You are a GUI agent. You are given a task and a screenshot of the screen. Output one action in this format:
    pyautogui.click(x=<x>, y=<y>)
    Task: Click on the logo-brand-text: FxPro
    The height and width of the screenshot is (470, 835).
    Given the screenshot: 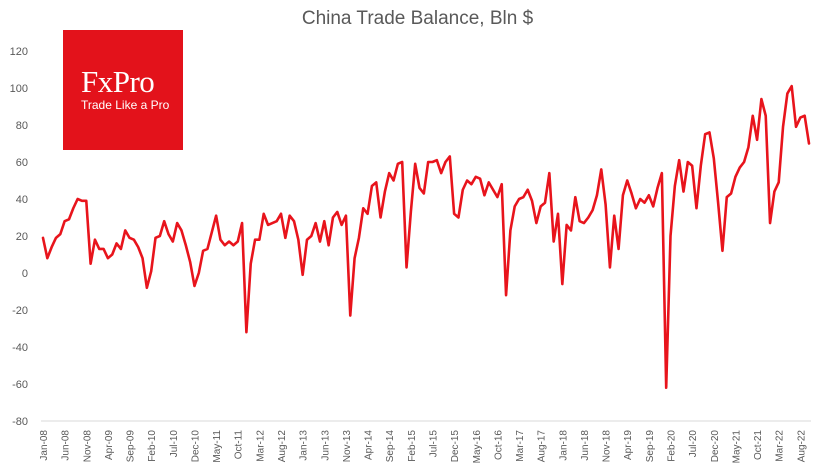 What is the action you would take?
    pyautogui.click(x=118, y=81)
    